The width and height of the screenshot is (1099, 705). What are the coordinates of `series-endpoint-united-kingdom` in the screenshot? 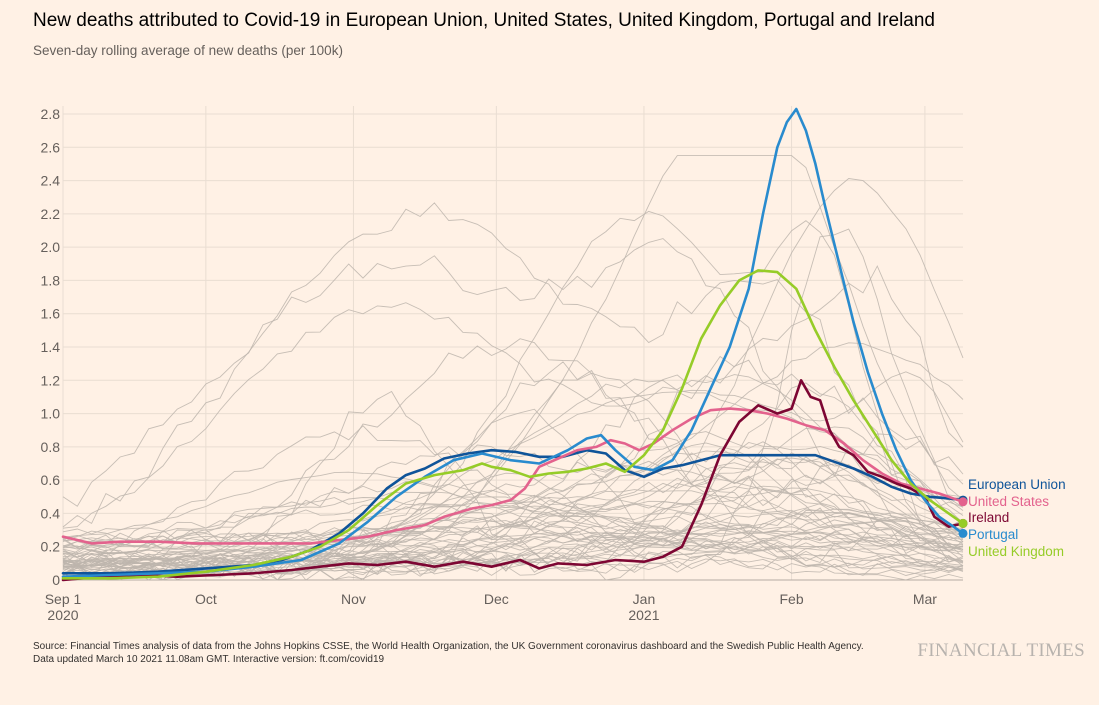 It's located at (963, 523).